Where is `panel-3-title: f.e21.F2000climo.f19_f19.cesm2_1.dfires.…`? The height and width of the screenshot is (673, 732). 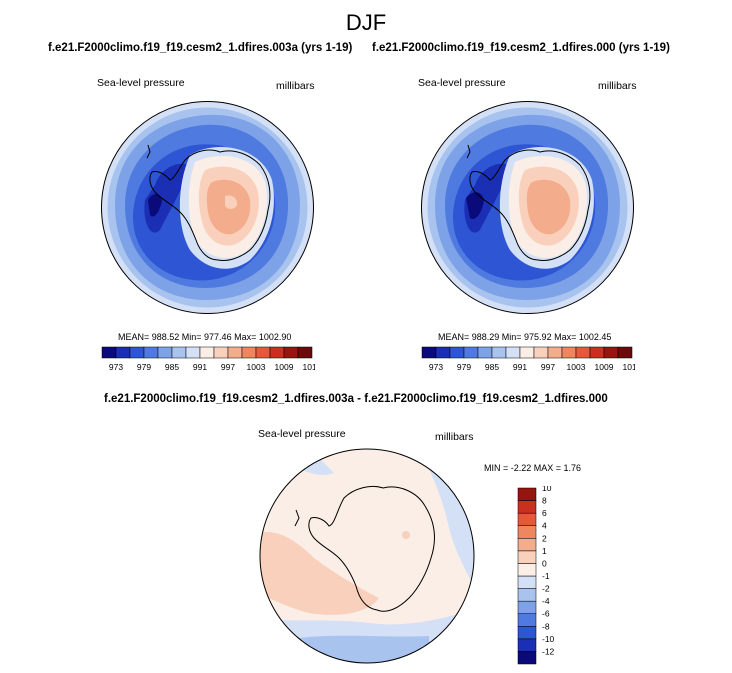 panel-3-title: f.e21.F2000climo.f19_f19.cesm2_1.dfires.… is located at coordinates (356, 399).